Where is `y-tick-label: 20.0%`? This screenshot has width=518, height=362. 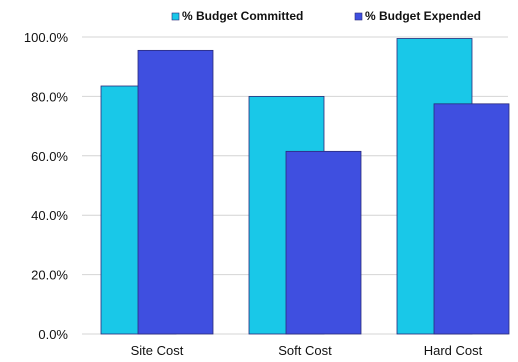 y-tick-label: 20.0% is located at coordinates (49, 275).